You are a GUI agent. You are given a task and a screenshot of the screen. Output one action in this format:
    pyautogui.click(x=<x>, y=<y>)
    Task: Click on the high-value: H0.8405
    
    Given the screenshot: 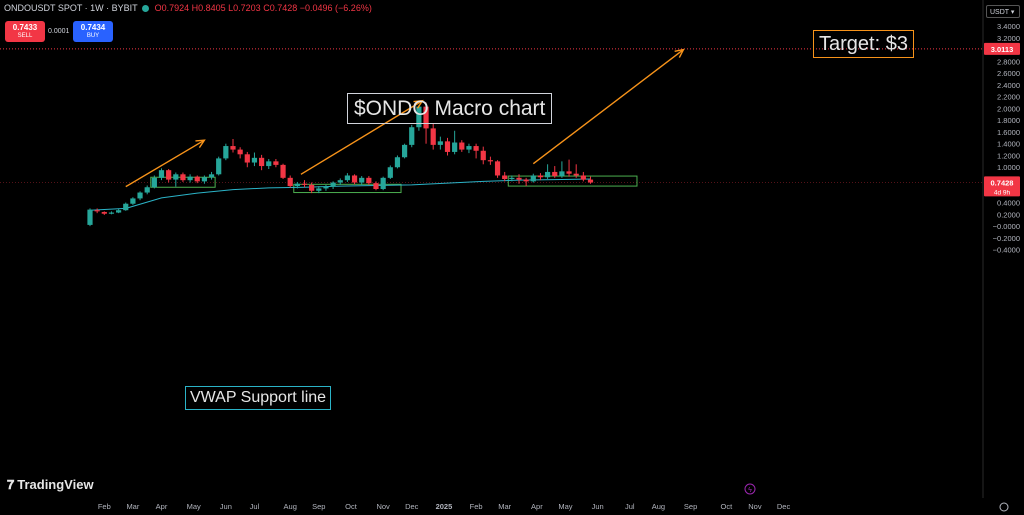 What is the action you would take?
    pyautogui.click(x=208, y=8)
    